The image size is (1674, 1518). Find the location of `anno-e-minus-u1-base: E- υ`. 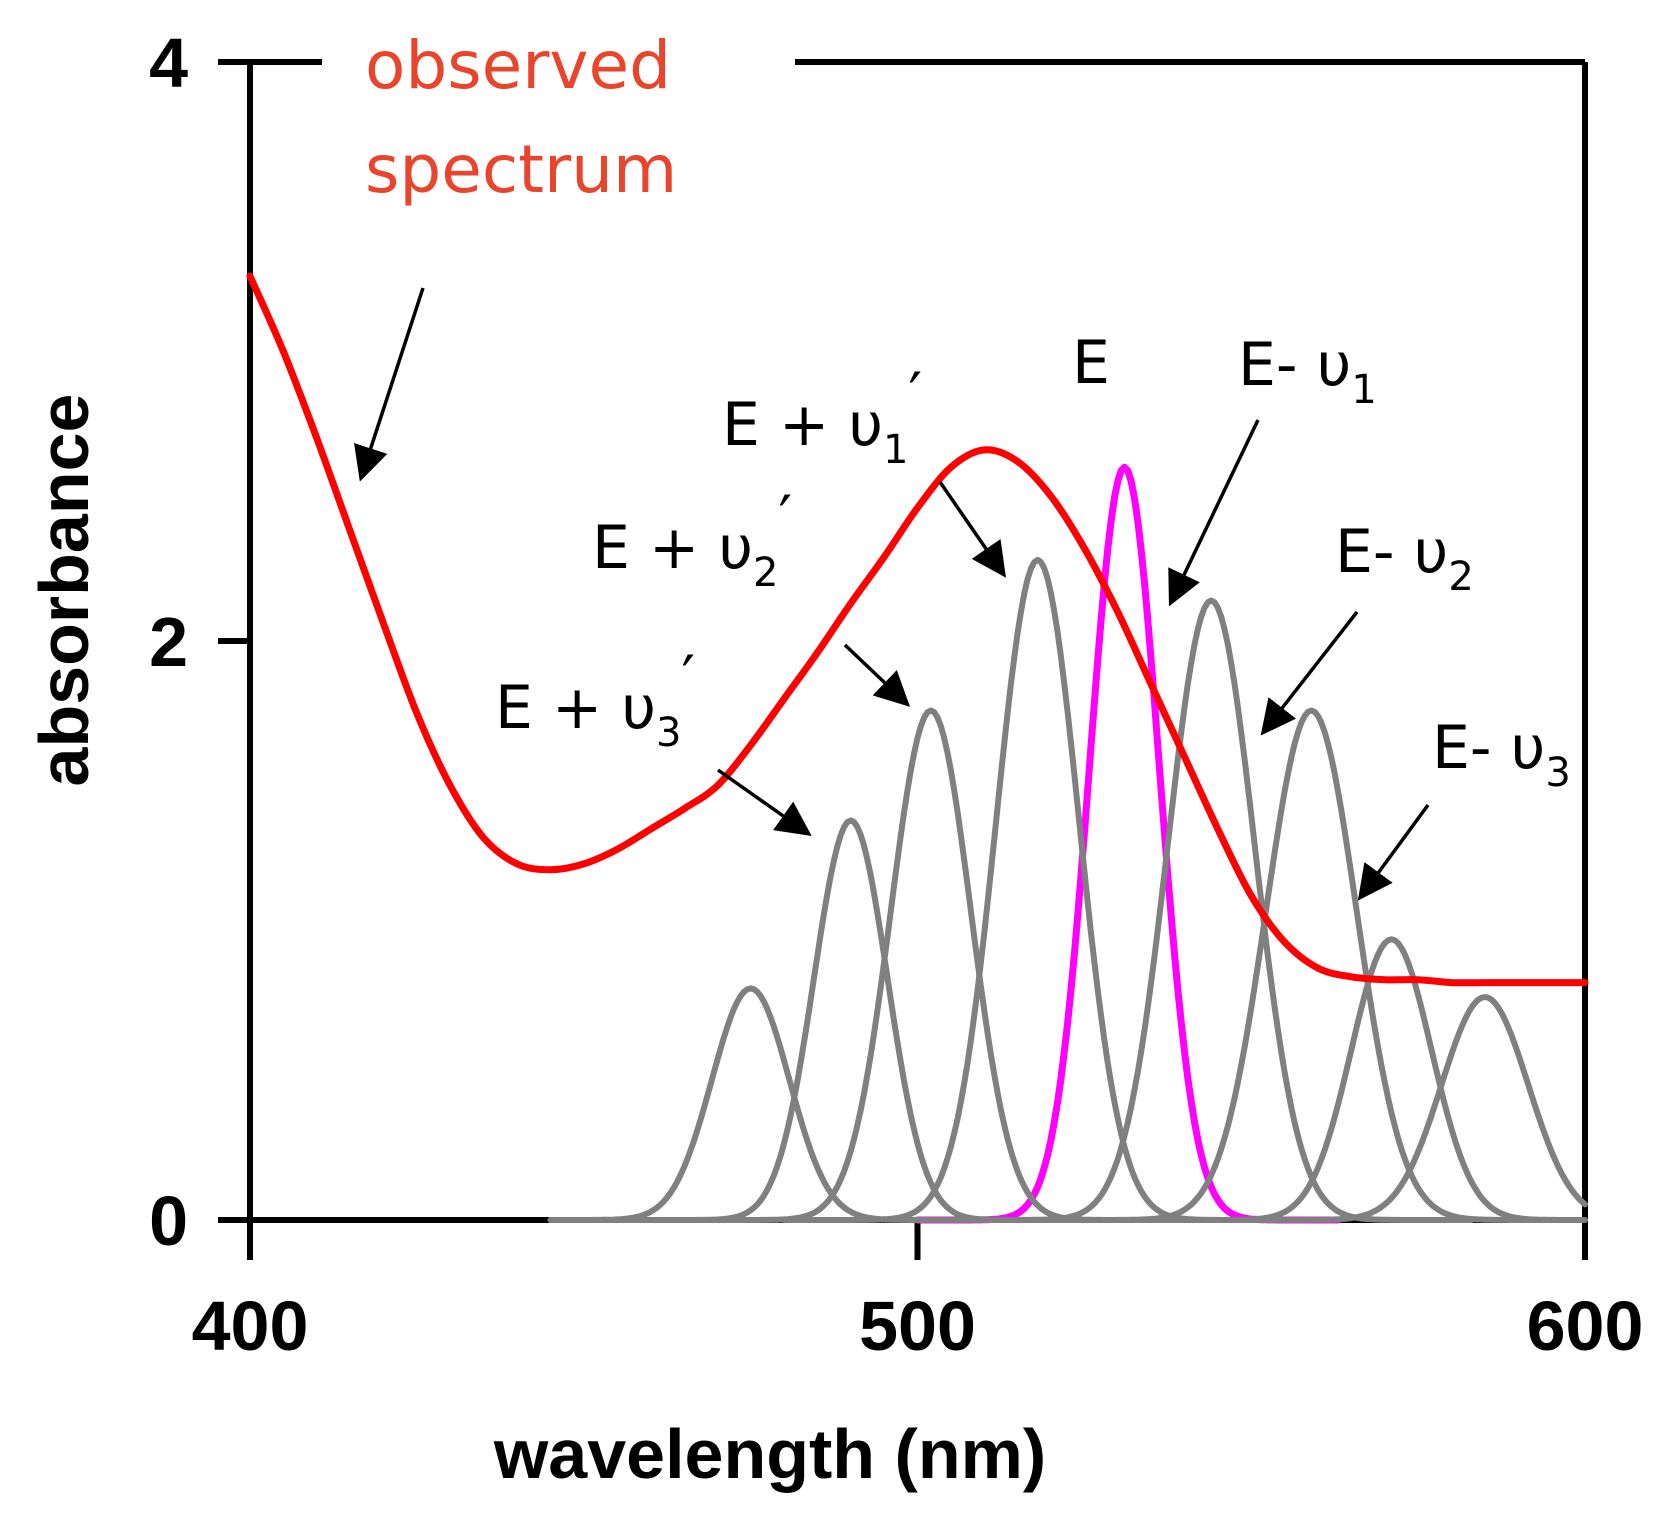

anno-e-minus-u1-base: E- υ is located at coordinates (1294, 365).